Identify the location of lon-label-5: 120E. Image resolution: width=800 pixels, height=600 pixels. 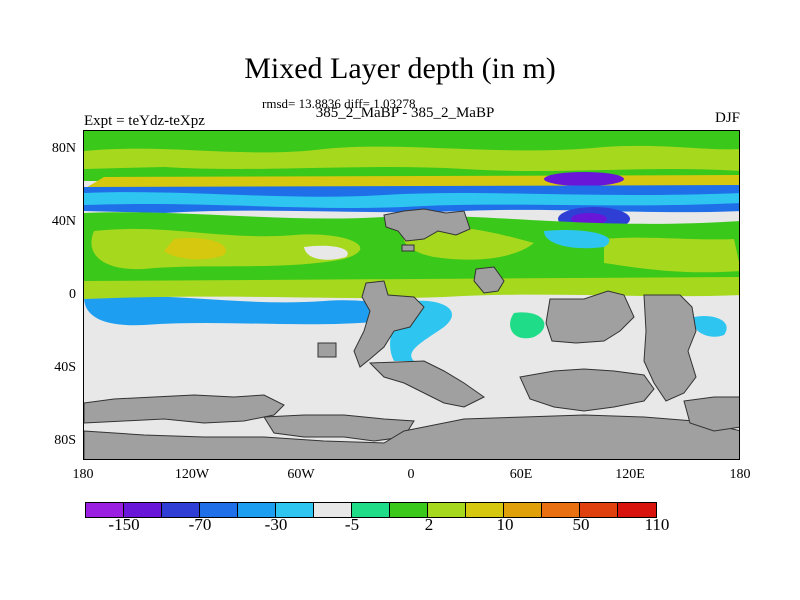
(630, 474).